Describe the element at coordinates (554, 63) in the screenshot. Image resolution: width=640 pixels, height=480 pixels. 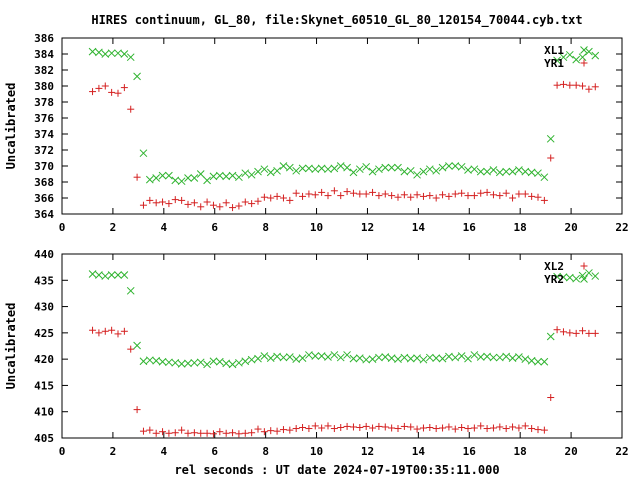
I see `legend-label-yr1: YR1` at that location.